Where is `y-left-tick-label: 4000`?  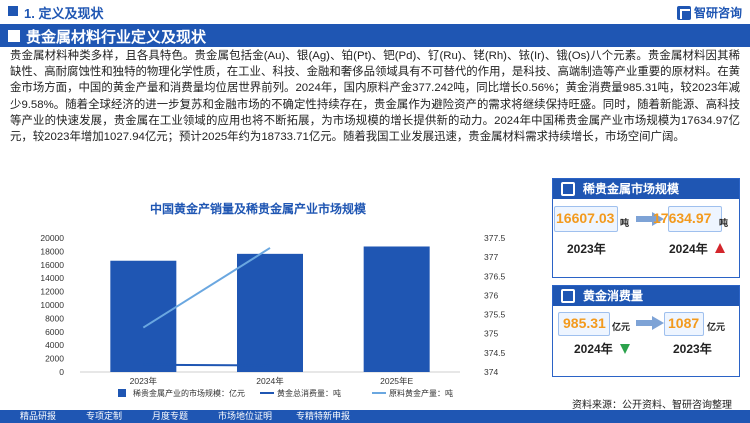
y-left-tick-label: 4000 is located at coordinates (54, 345).